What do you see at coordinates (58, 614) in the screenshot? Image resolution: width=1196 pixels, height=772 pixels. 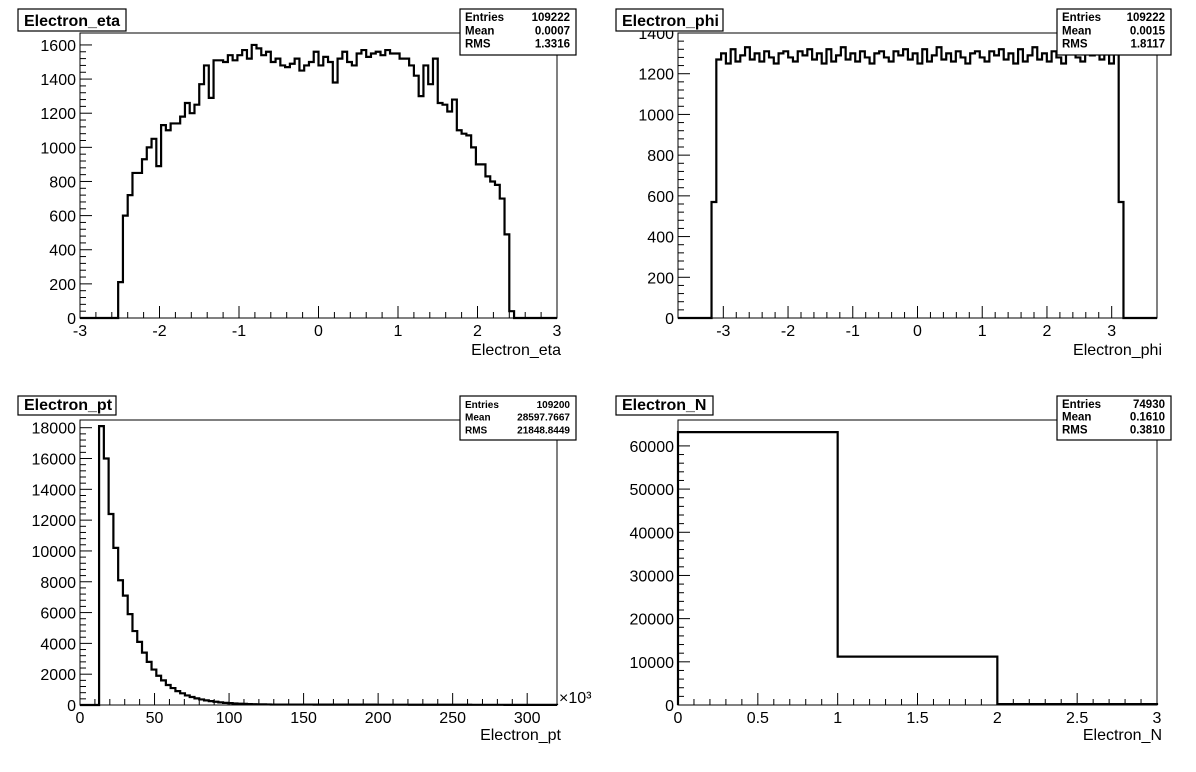 I see `y-tick-label: 6000` at bounding box center [58, 614].